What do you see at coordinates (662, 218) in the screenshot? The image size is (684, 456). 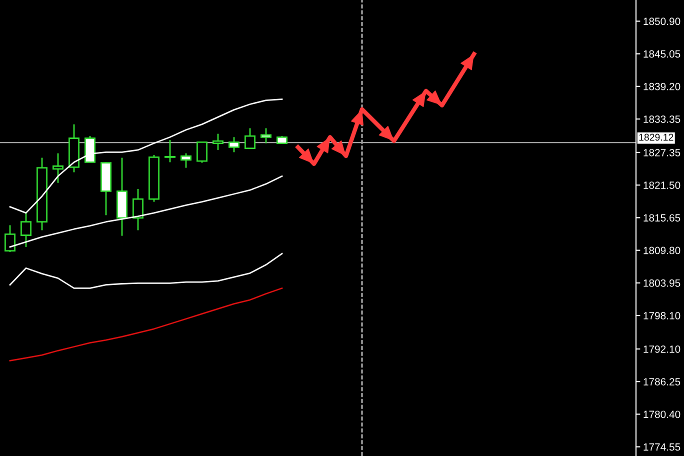 I see `y-tick-label: 1815.65` at bounding box center [662, 218].